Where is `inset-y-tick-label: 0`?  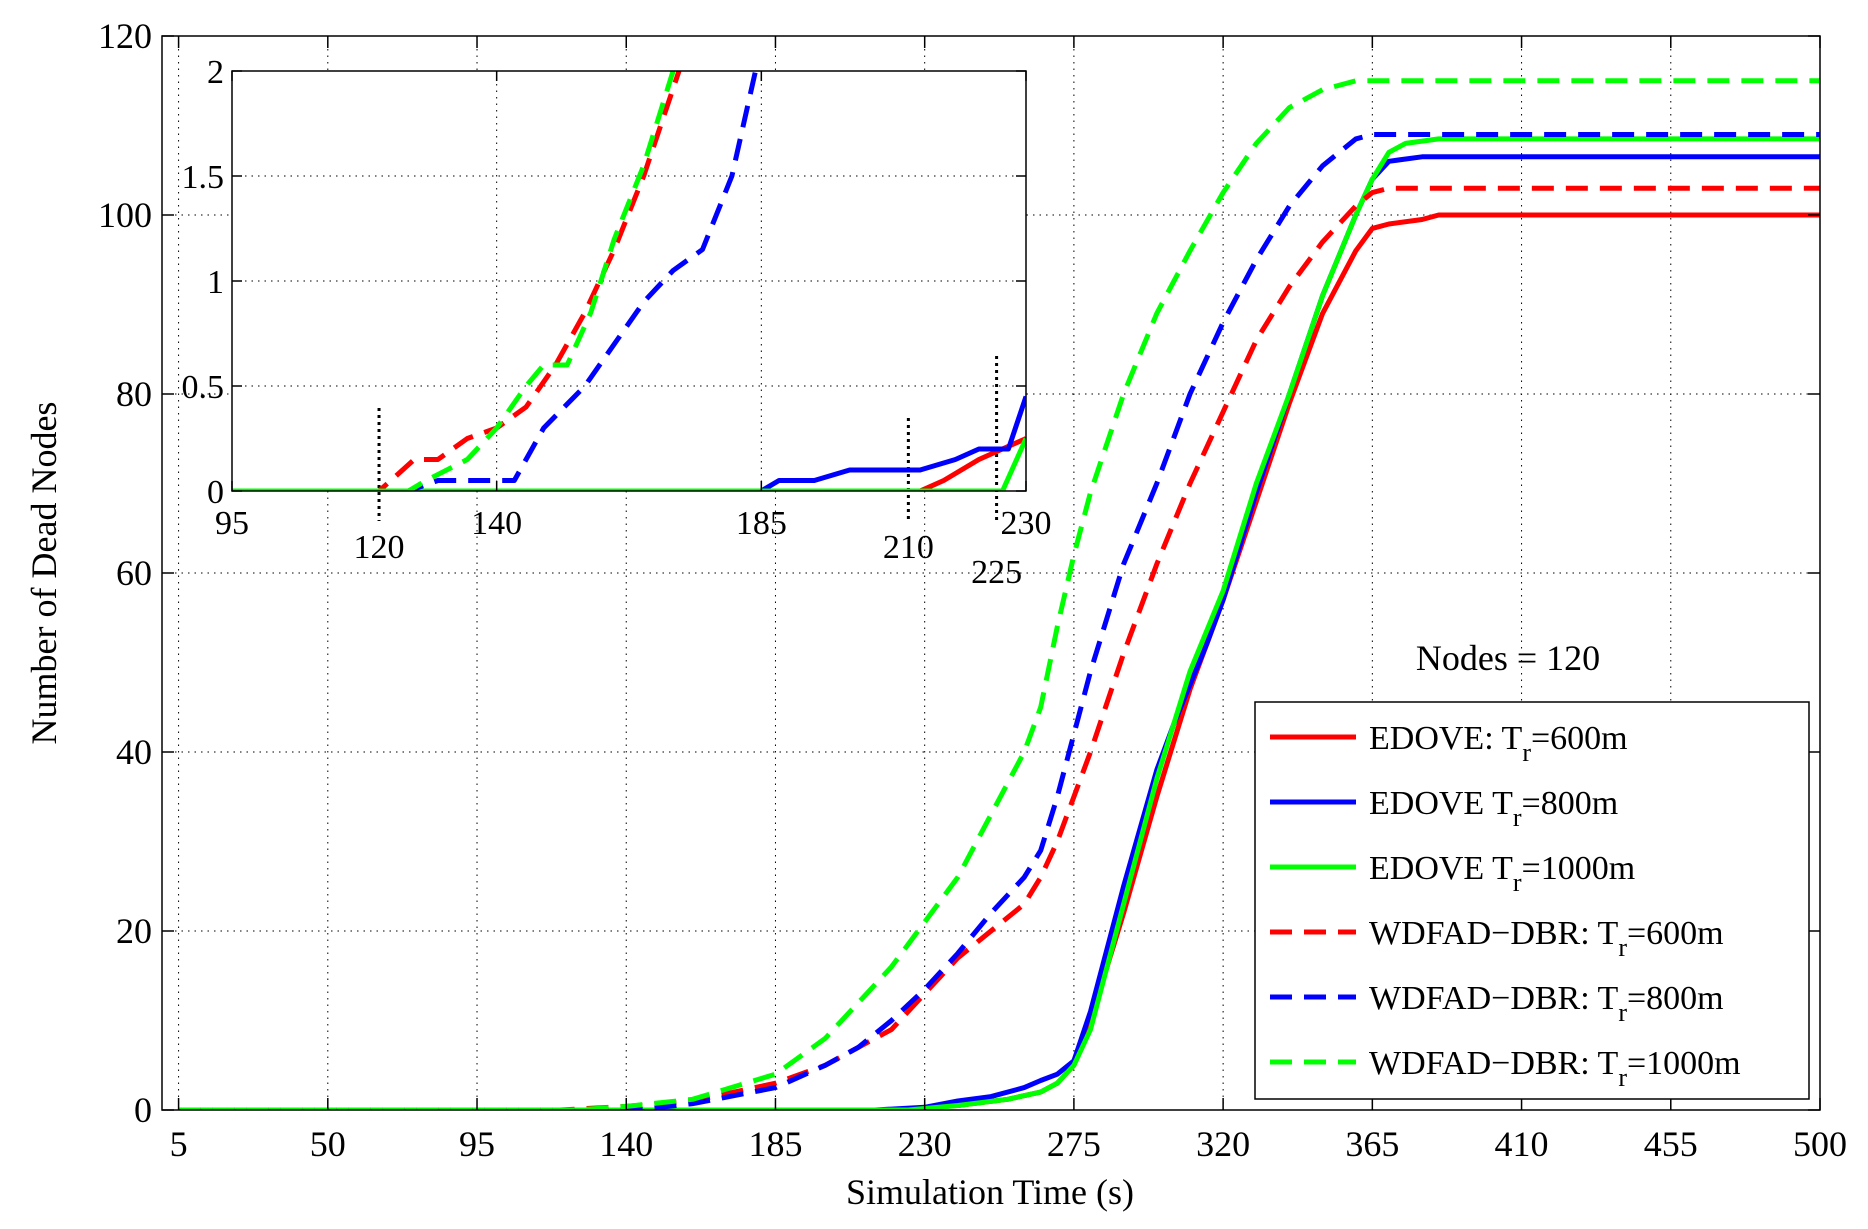 inset-y-tick-label: 0 is located at coordinates (215, 492).